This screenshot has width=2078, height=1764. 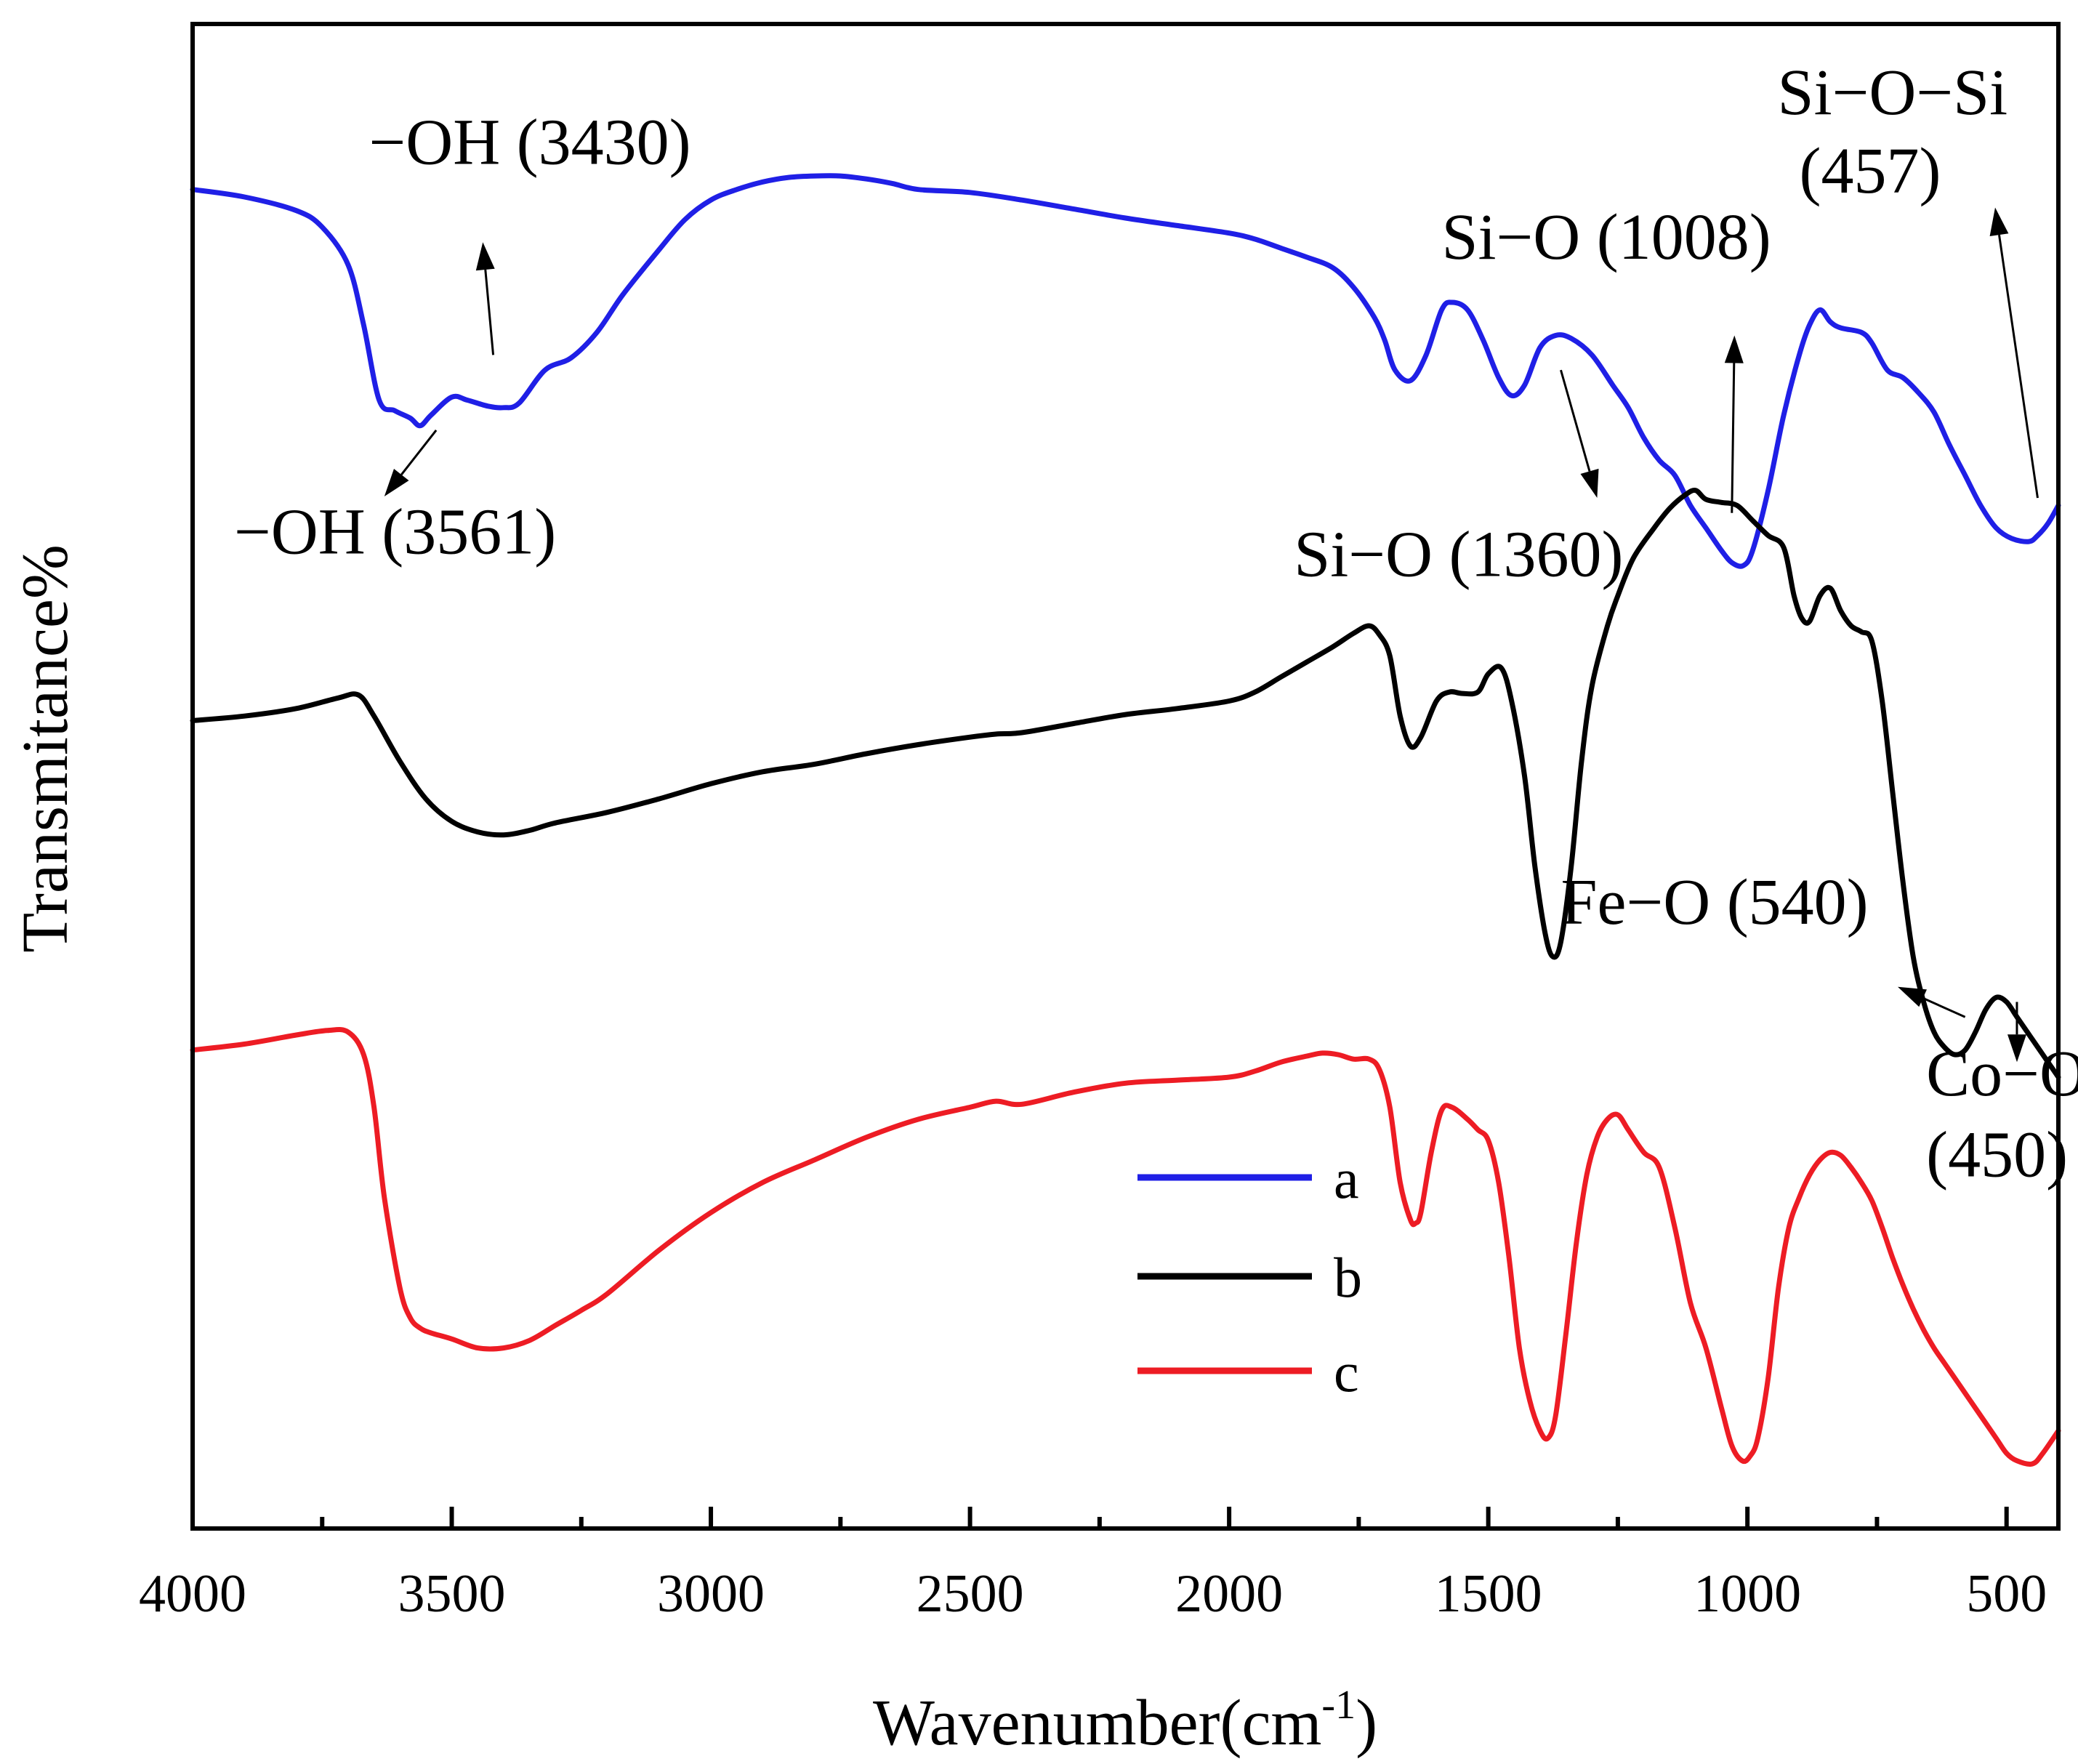 I want to click on peak-annotation-8: (450), so click(x=1997, y=1155).